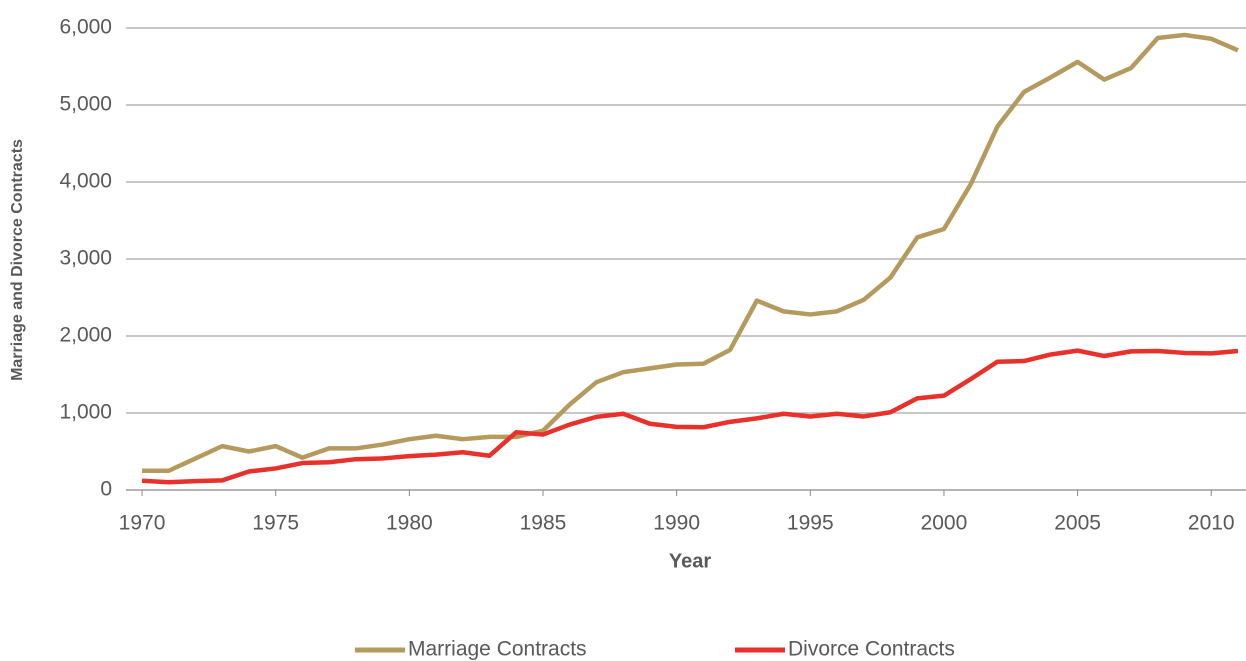 Image resolution: width=1246 pixels, height=661 pixels. I want to click on x-tick-label: 2005, so click(1077, 523).